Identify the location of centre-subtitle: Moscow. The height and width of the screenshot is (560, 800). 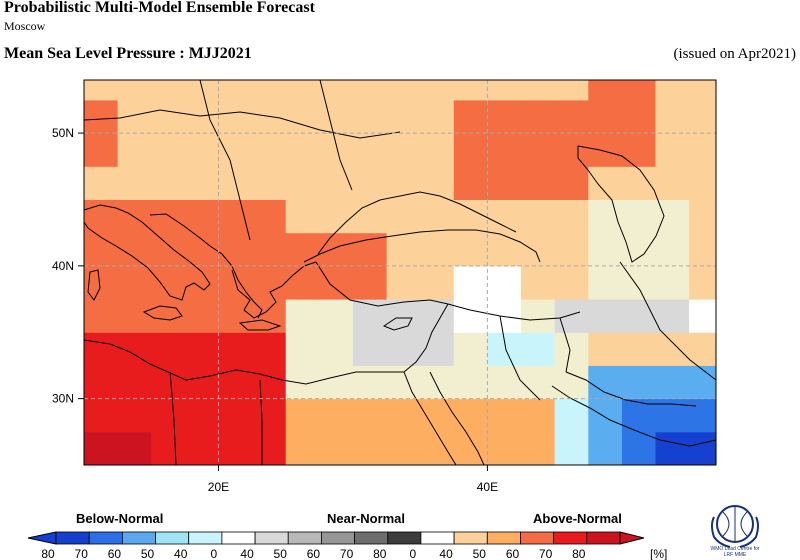
(25, 26).